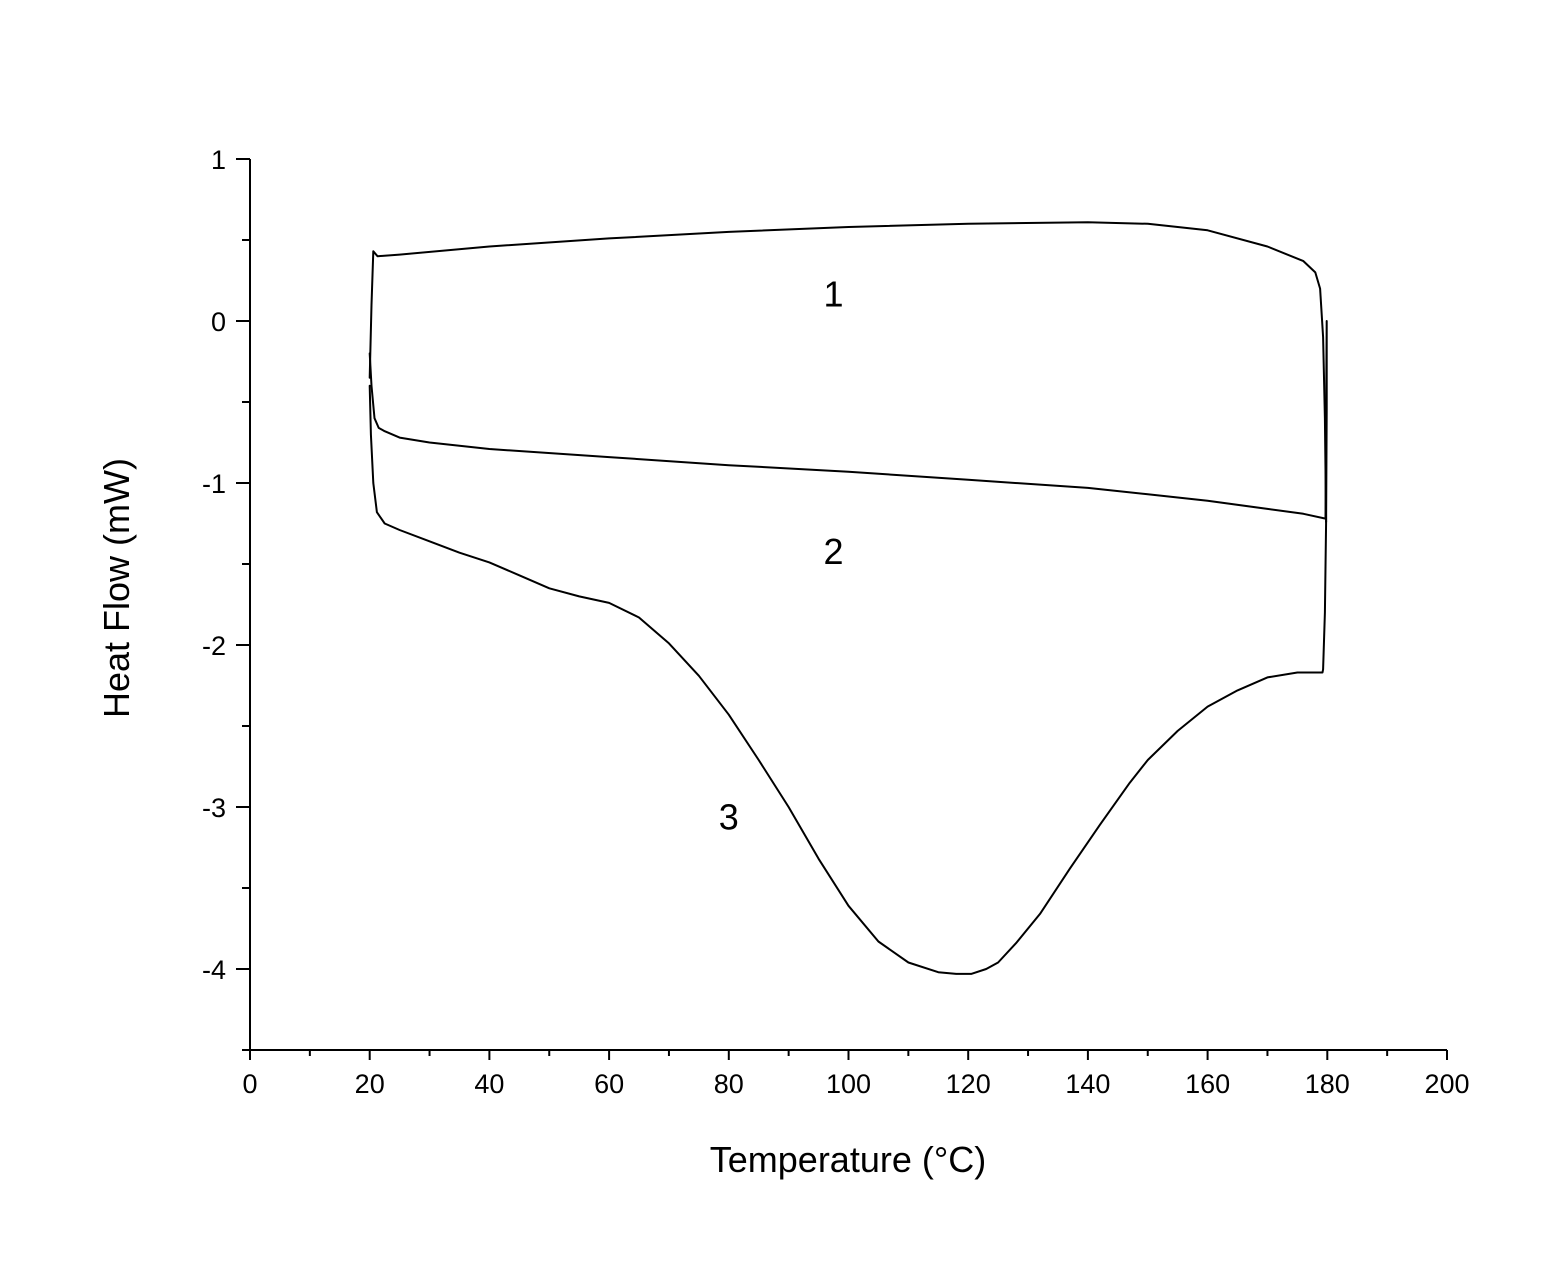 The width and height of the screenshot is (1568, 1273). I want to click on x-tick-label: 100, so click(848, 1084).